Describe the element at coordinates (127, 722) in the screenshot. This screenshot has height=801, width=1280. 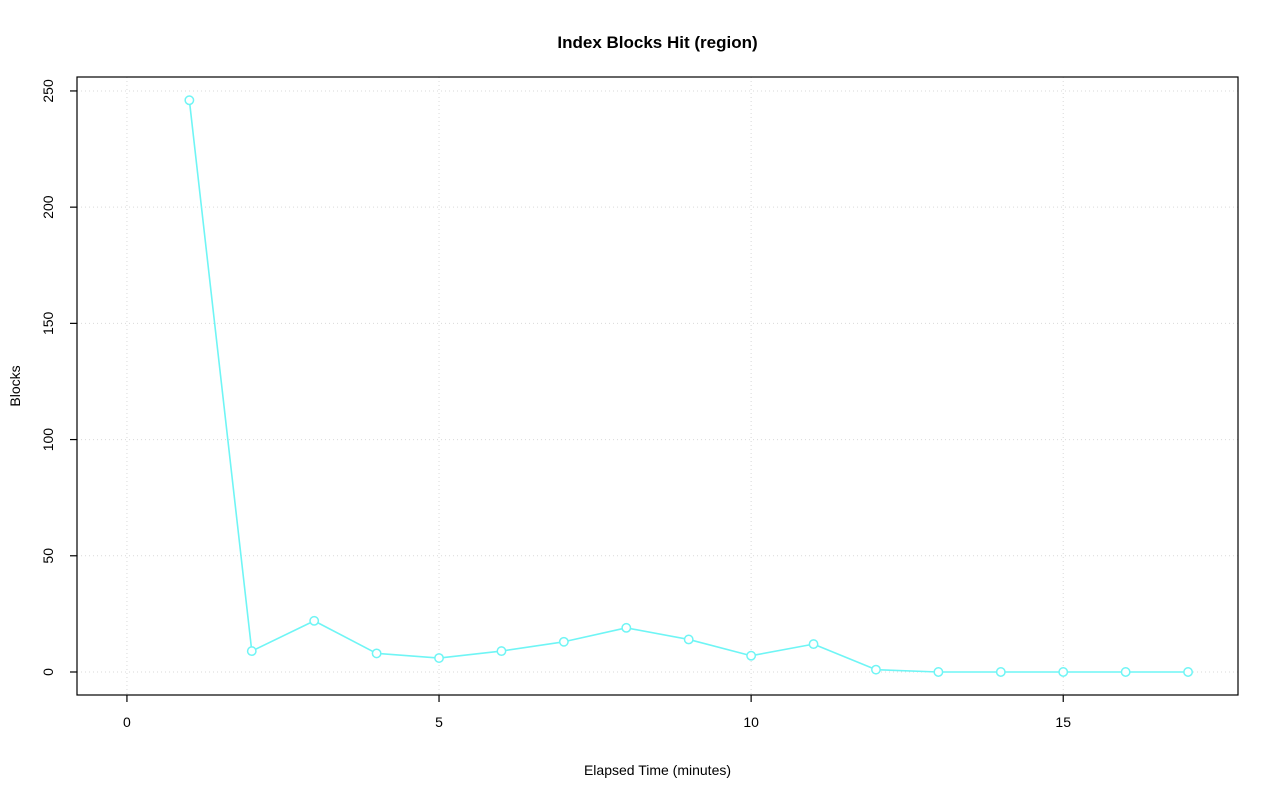
I see `x-tick-label: 0` at that location.